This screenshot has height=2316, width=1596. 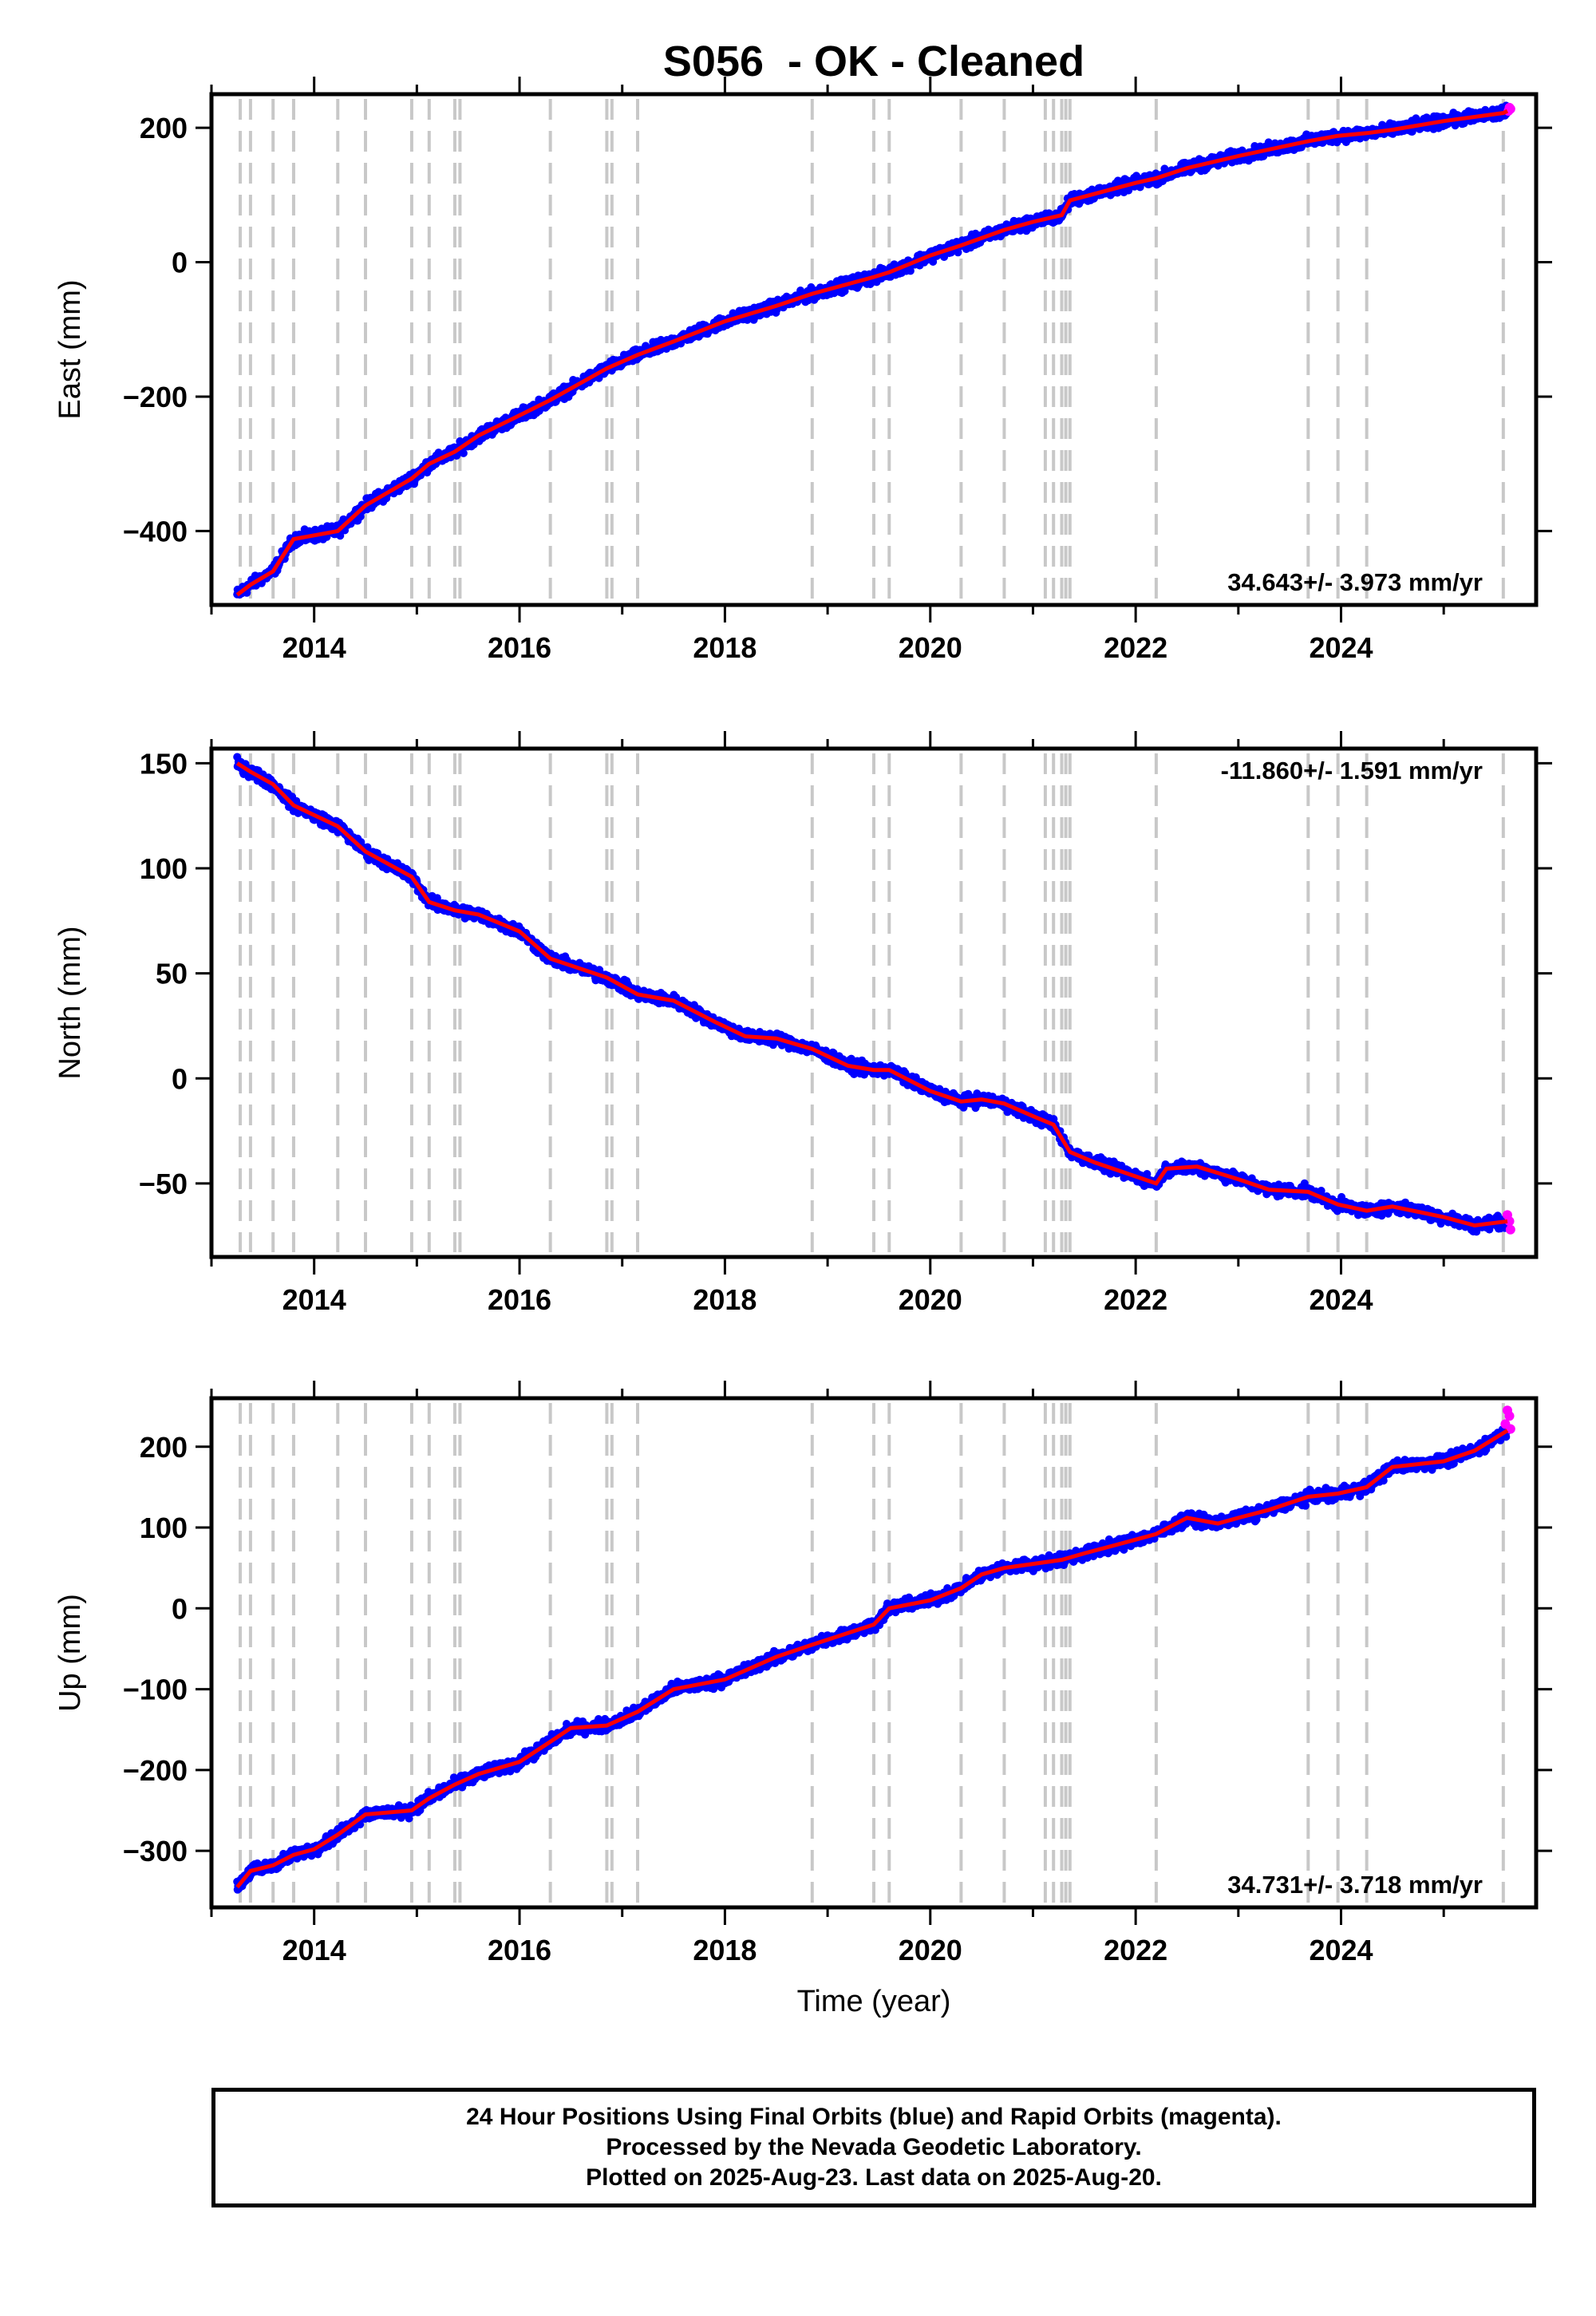 What do you see at coordinates (70, 349) in the screenshot?
I see `east-y-label: East (mm)` at bounding box center [70, 349].